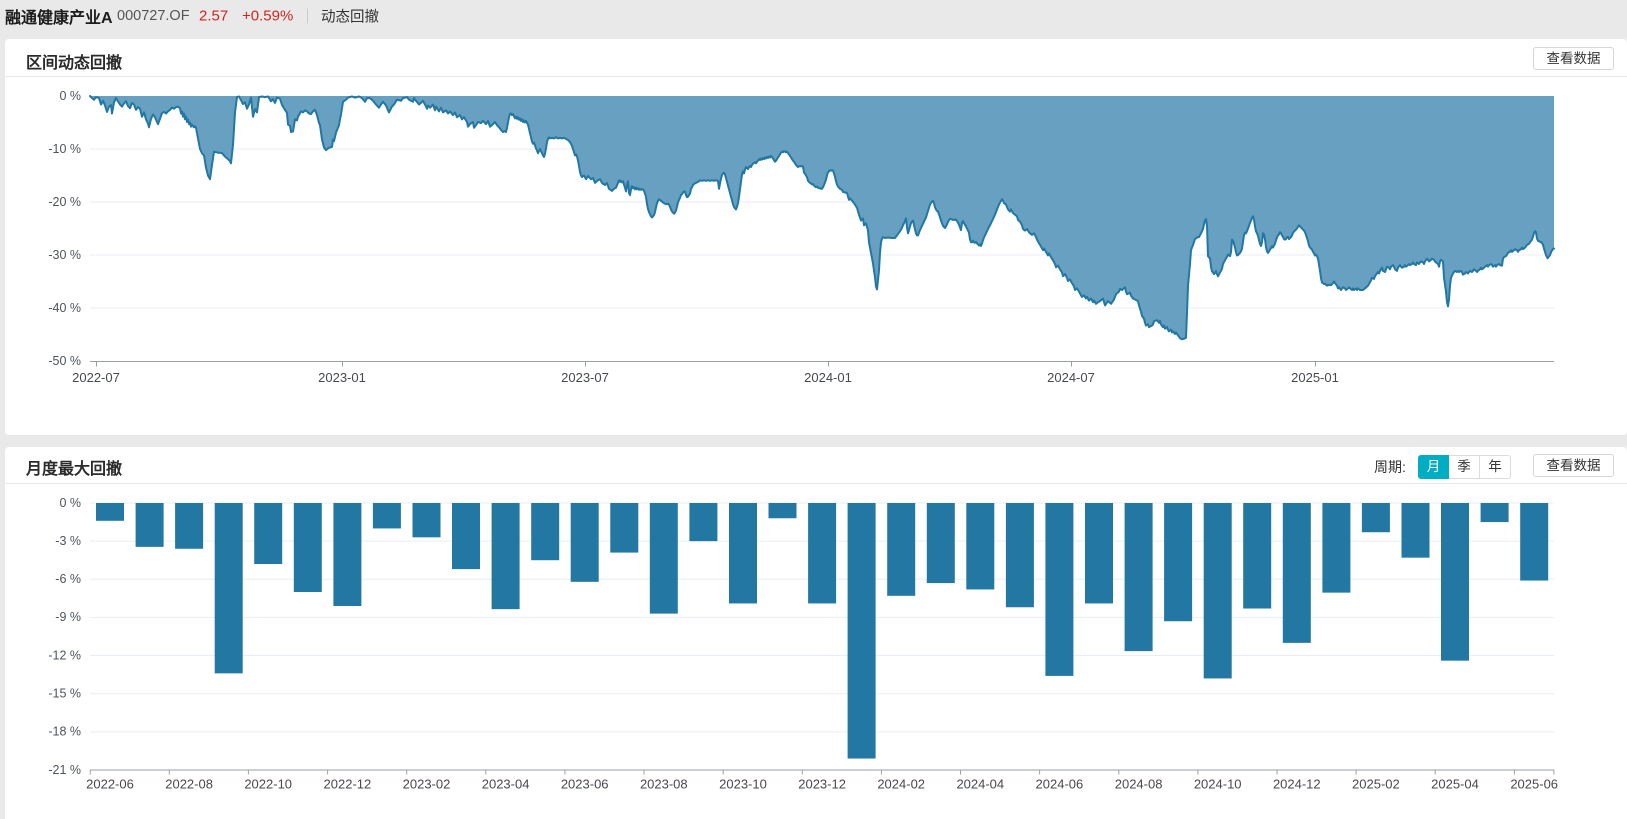 This screenshot has height=819, width=1627. What do you see at coordinates (828, 377) in the screenshot?
I see `svg-text: 2024-01` at bounding box center [828, 377].